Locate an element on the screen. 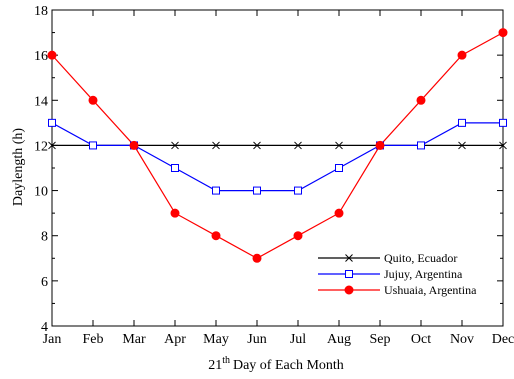 The width and height of the screenshot is (514, 379). x-axis-label-number: 21 is located at coordinates (215, 365).